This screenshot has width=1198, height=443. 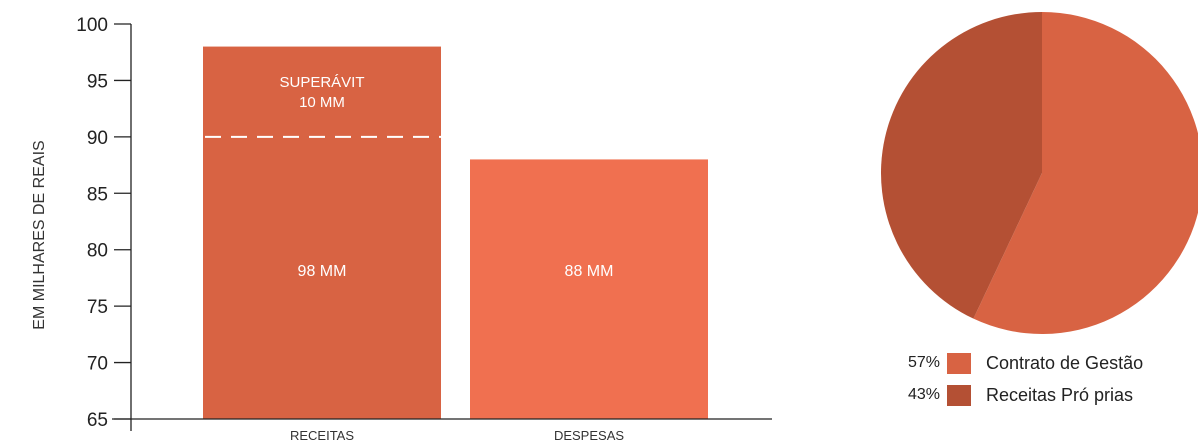 What do you see at coordinates (322, 435) in the screenshot?
I see `x-tick-label-receitas: RECEITAS` at bounding box center [322, 435].